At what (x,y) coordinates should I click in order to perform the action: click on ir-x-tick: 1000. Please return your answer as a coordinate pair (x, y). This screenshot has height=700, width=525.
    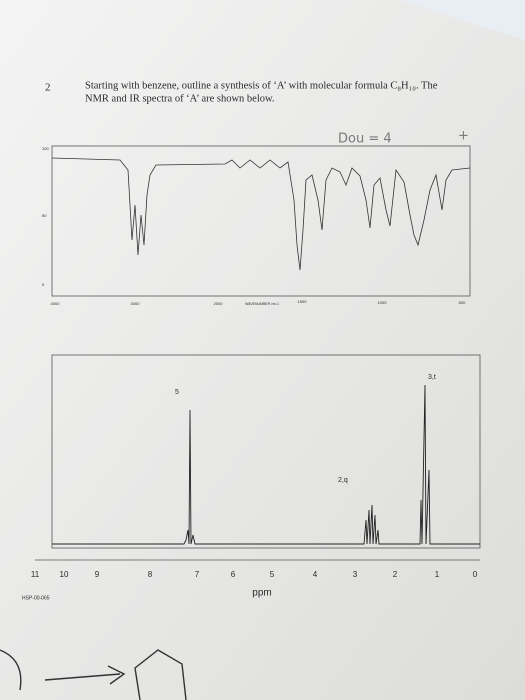
    Looking at the image, I should click on (383, 302).